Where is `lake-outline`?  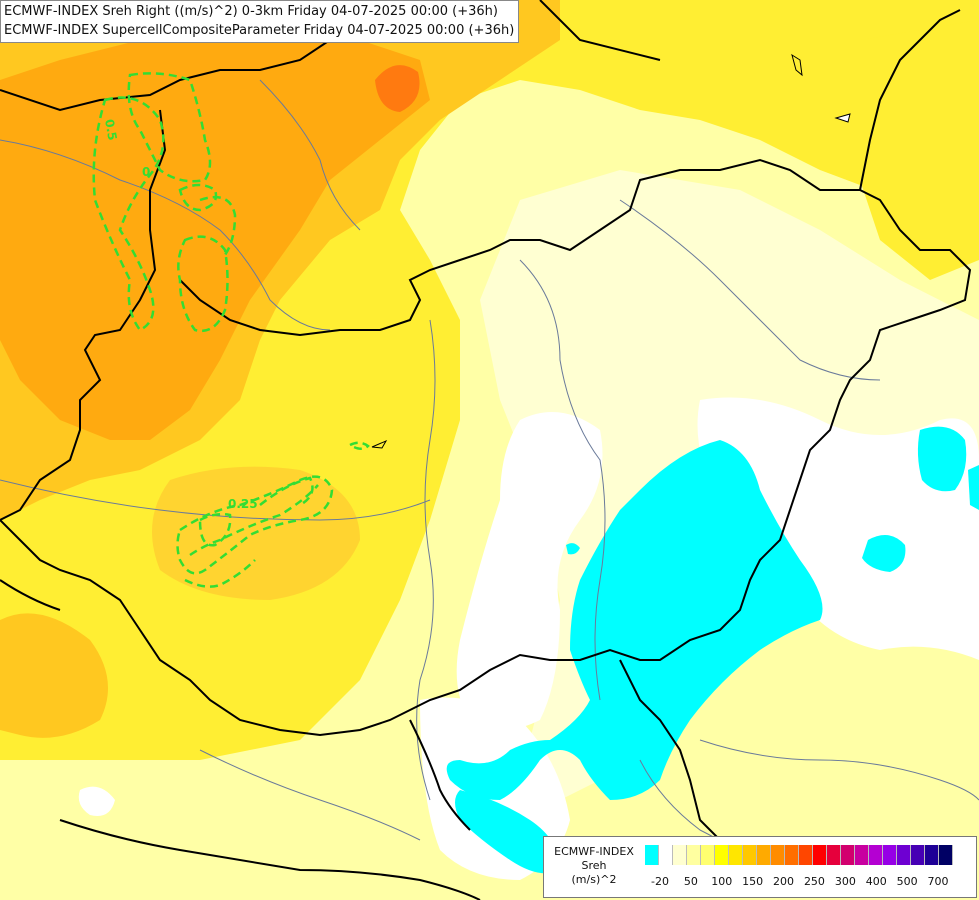
lake-outline is located at coordinates (842, 118).